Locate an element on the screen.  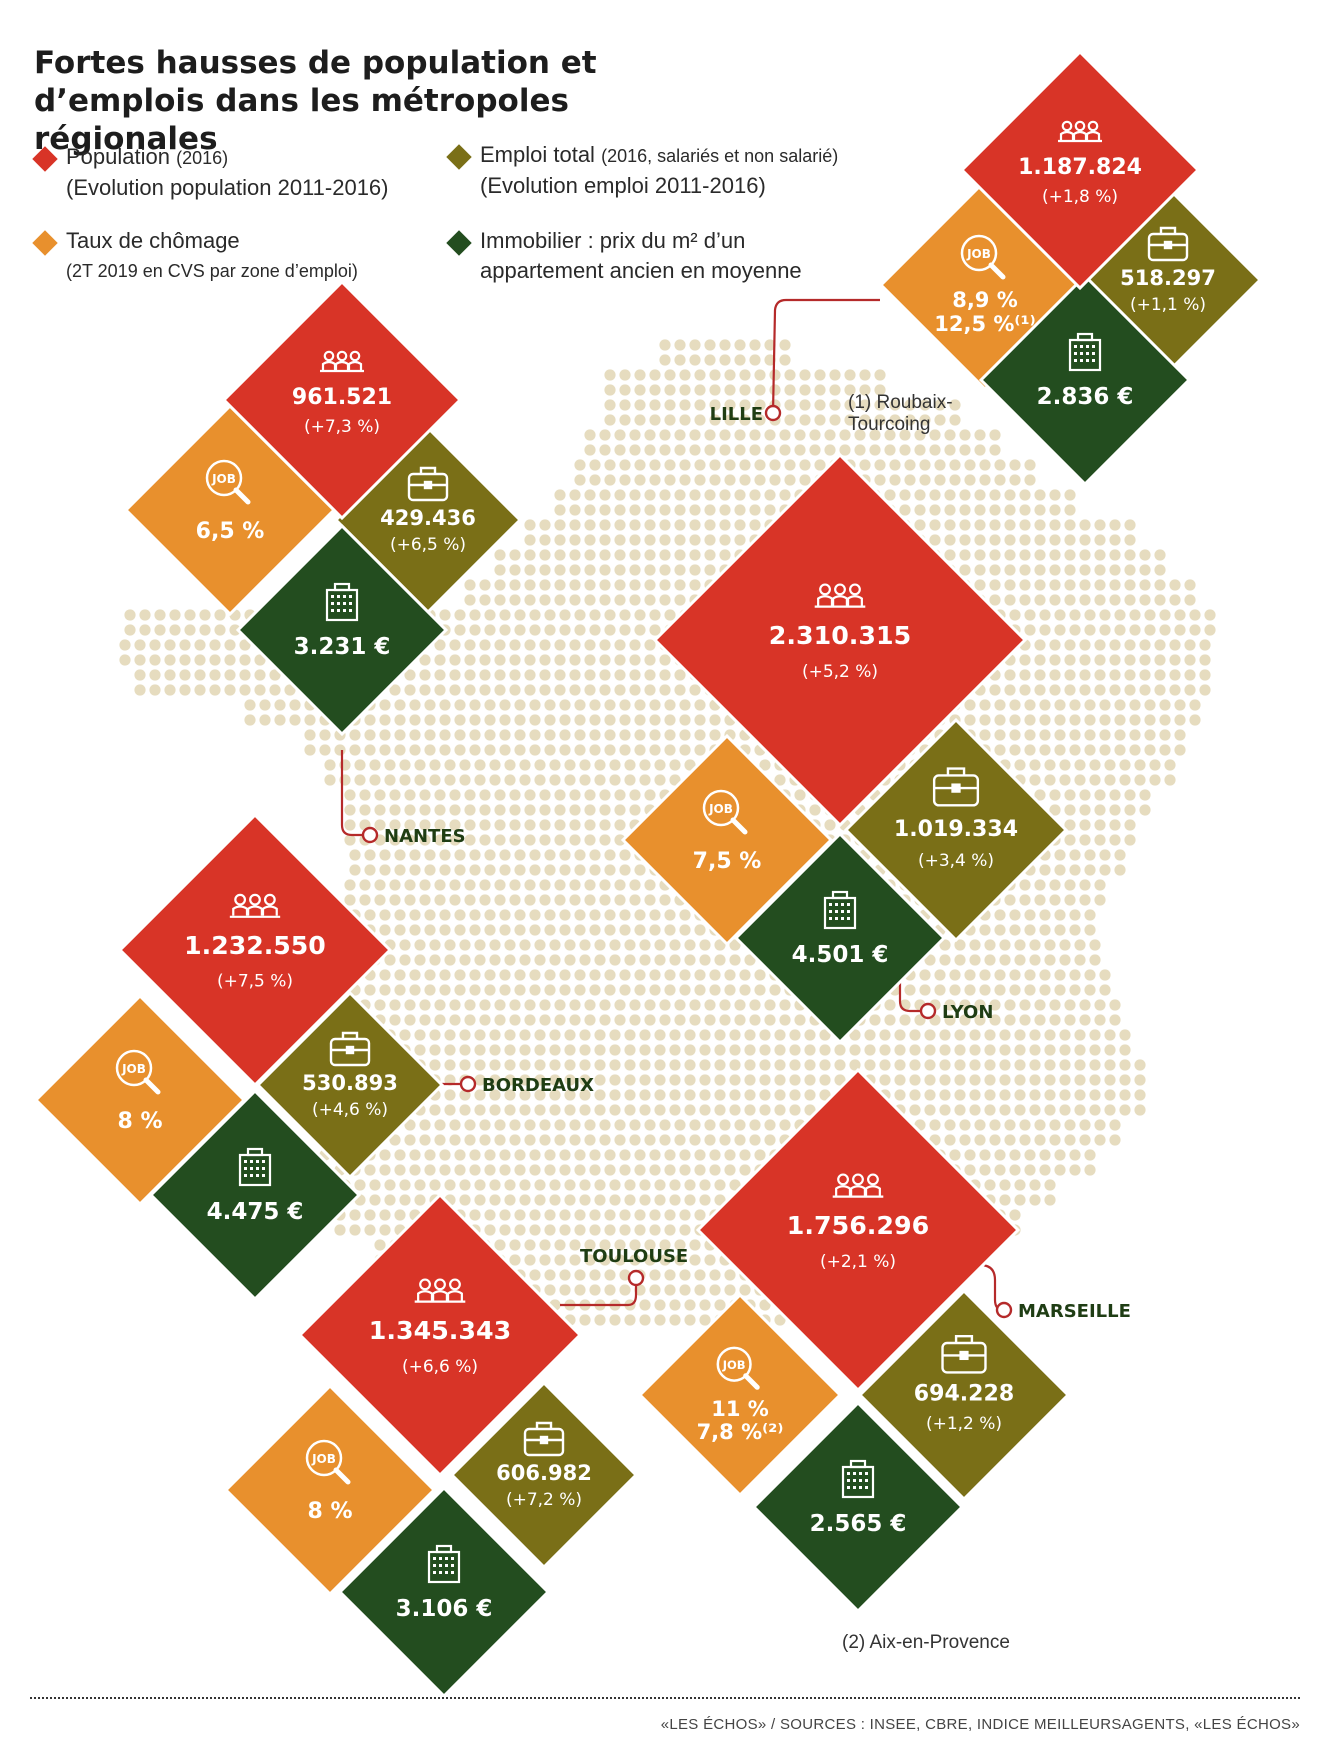
nantes-leader-line is located at coordinates (355, 793).